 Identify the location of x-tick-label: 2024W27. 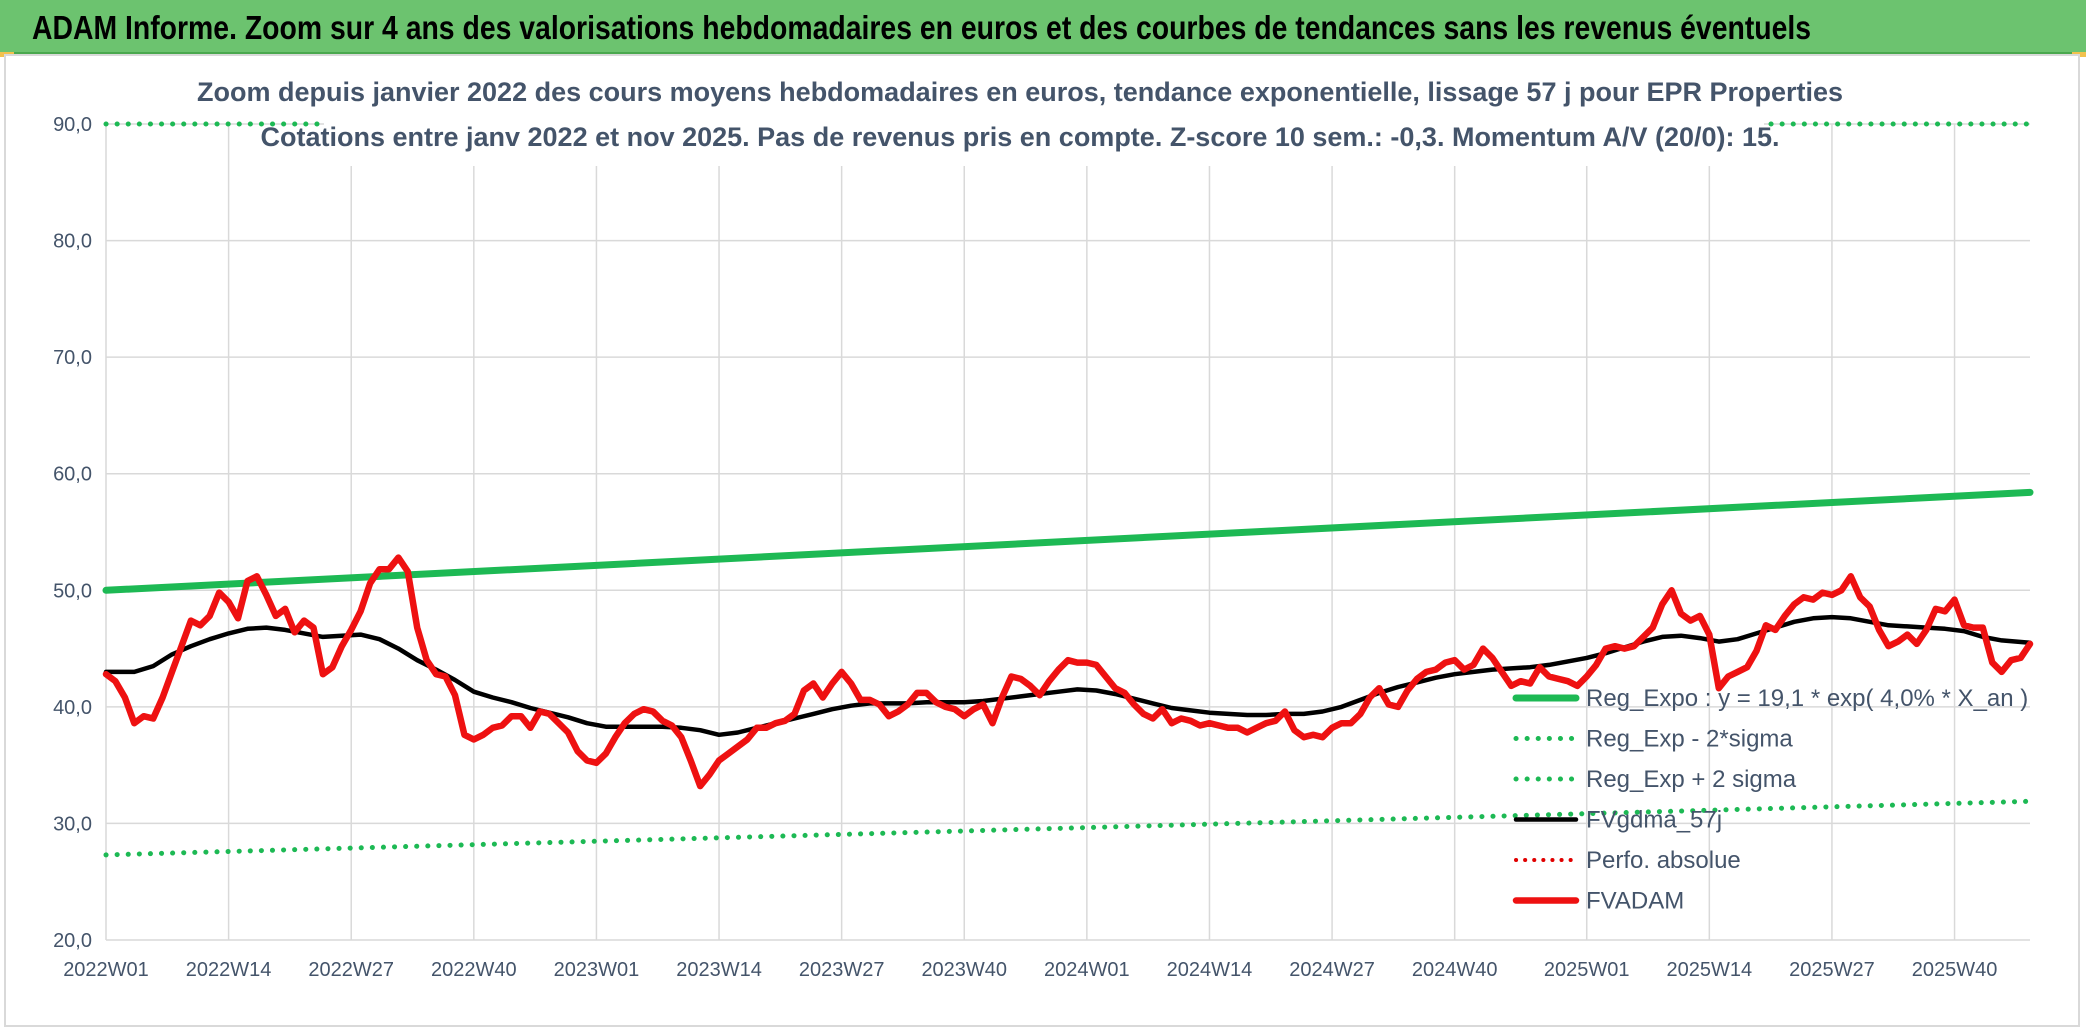
(1332, 970).